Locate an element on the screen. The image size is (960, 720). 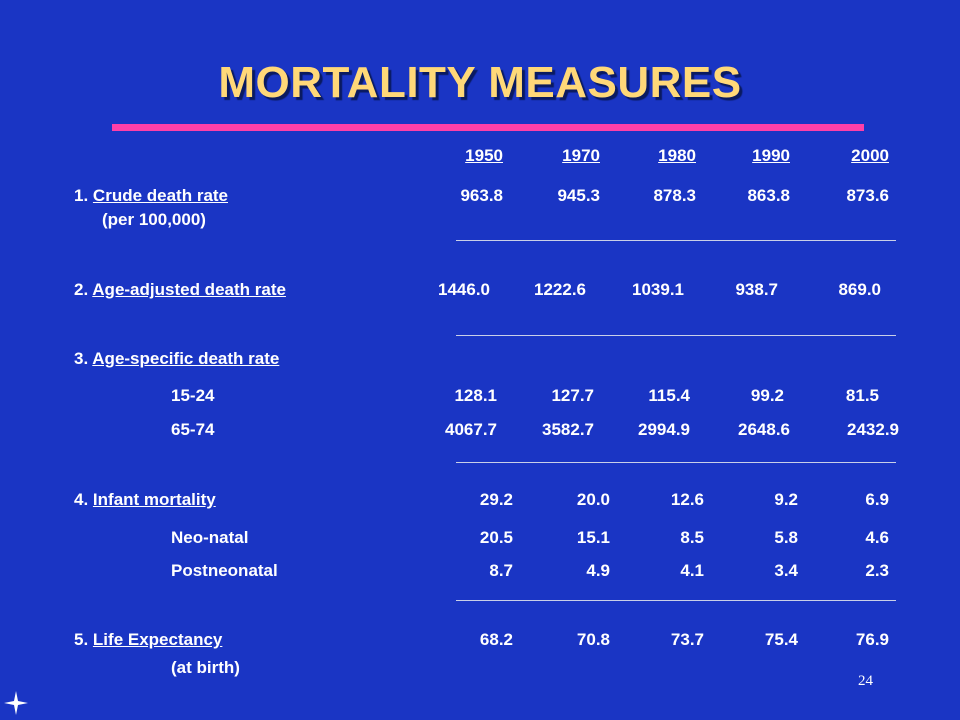
cell-value: 20.5 is located at coordinates (496, 537).